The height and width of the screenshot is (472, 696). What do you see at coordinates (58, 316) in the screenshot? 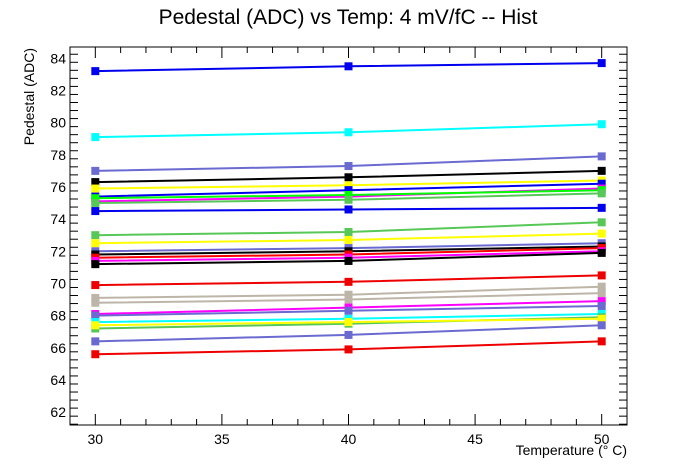
I see `y-tick-label: 68` at bounding box center [58, 316].